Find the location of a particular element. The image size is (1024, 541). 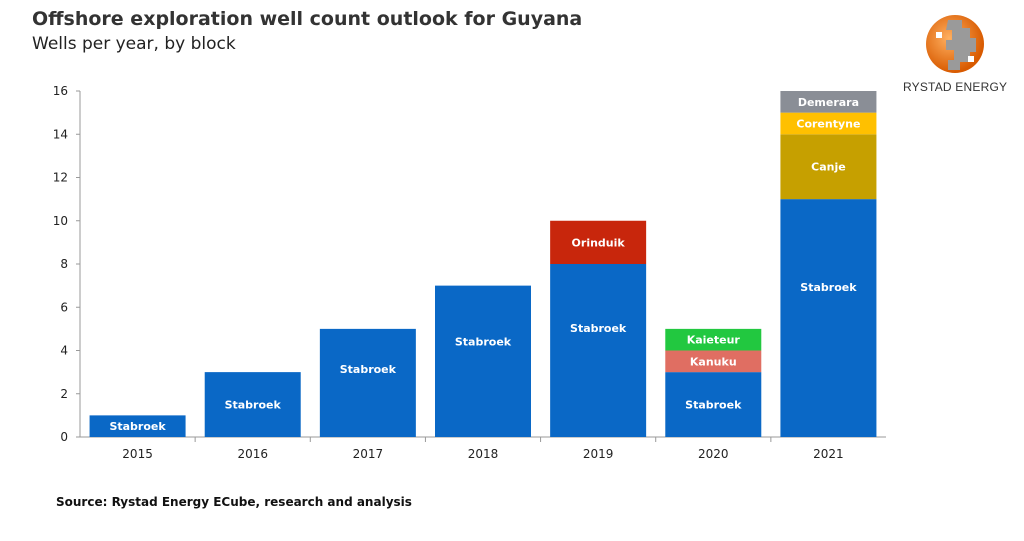

x-tick-label: 2019 is located at coordinates (598, 454).